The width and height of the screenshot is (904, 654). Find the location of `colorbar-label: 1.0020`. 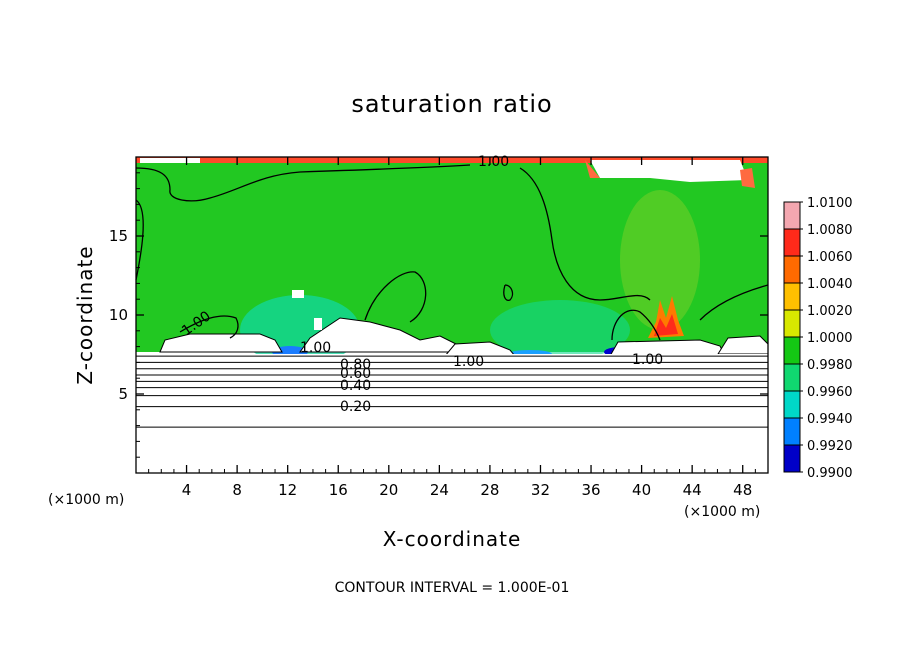

colorbar-label: 1.0020 is located at coordinates (830, 311).